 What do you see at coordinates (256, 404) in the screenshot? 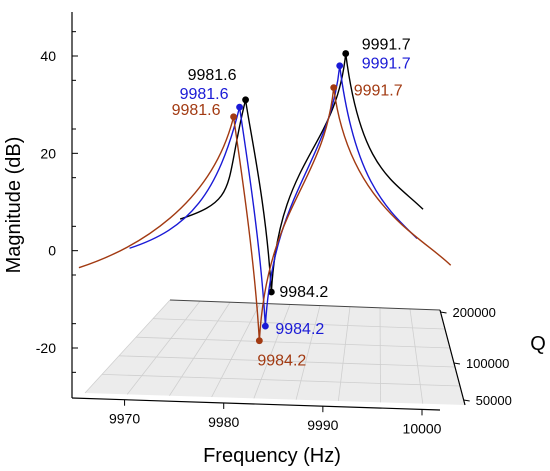
I see `x-axis-line` at bounding box center [256, 404].